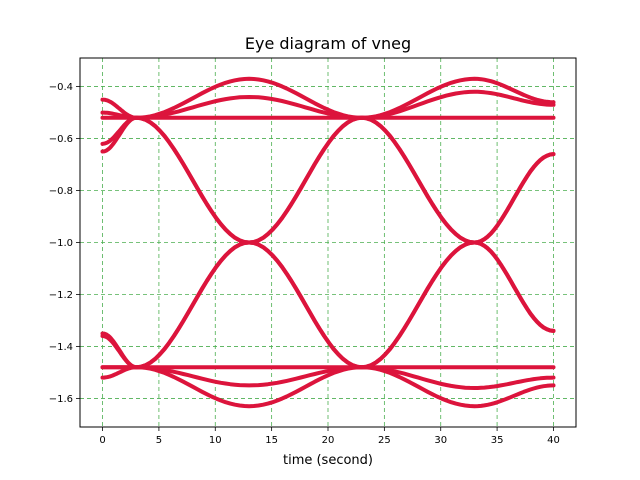 This screenshot has height=480, width=640. Describe the element at coordinates (159, 440) in the screenshot. I see `x-tick-label: 5` at that location.